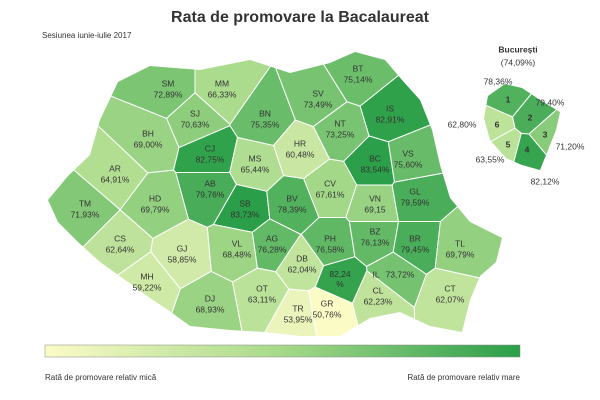 Image resolution: width=600 pixels, height=400 pixels. I want to click on county-code: NT, so click(339, 123).